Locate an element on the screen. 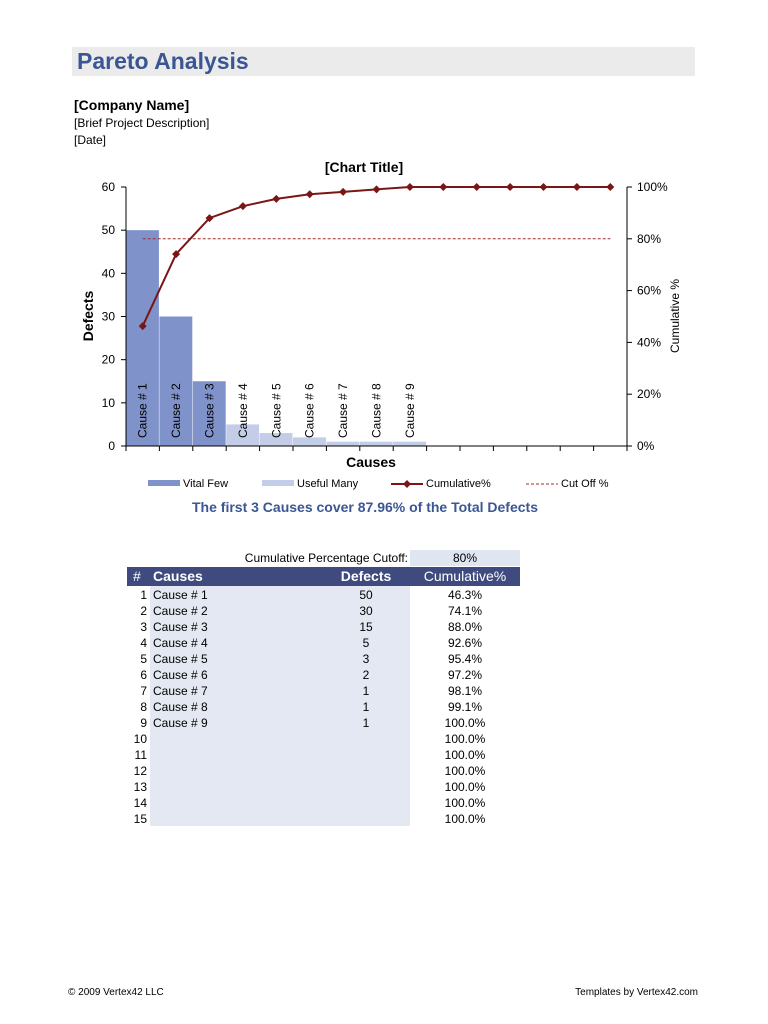  row-number: 2 is located at coordinates (143, 611).